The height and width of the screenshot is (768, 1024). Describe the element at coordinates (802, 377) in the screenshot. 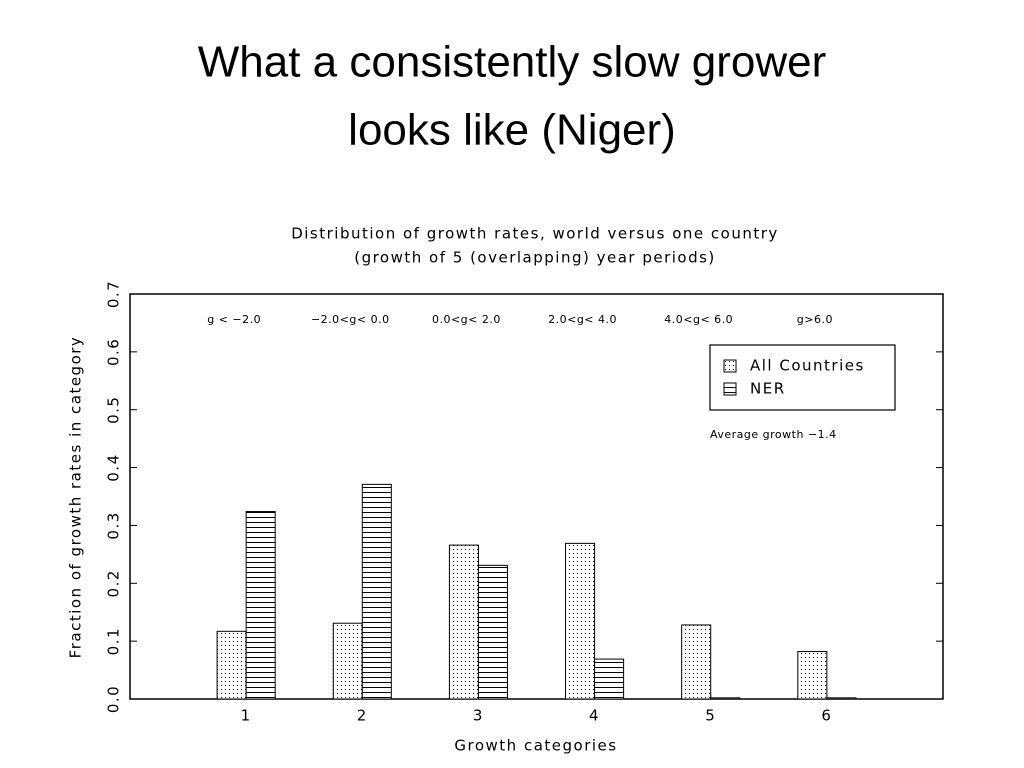

I see `legend-box` at that location.